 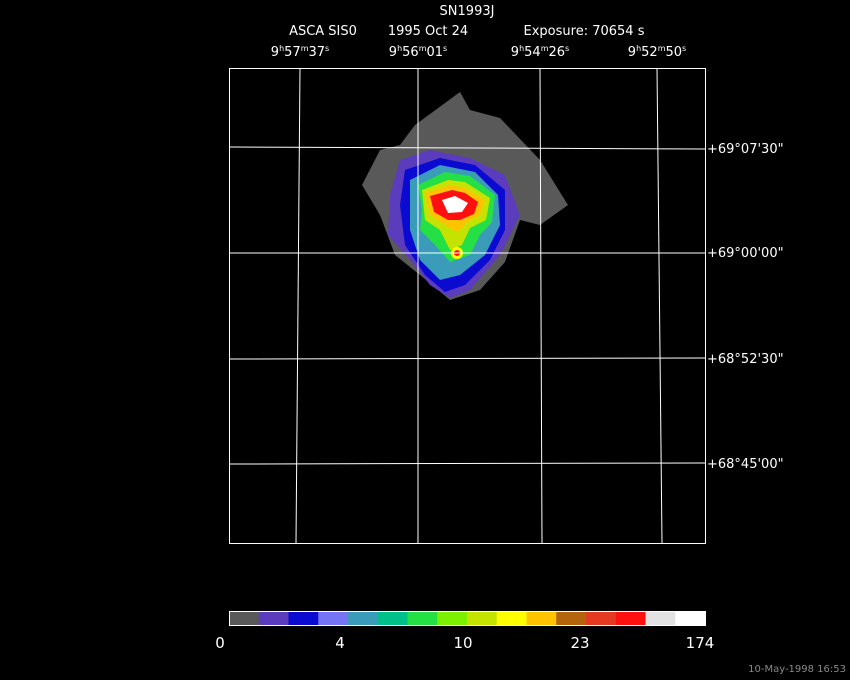 I want to click on colorbar-label: 10, so click(x=462, y=643).